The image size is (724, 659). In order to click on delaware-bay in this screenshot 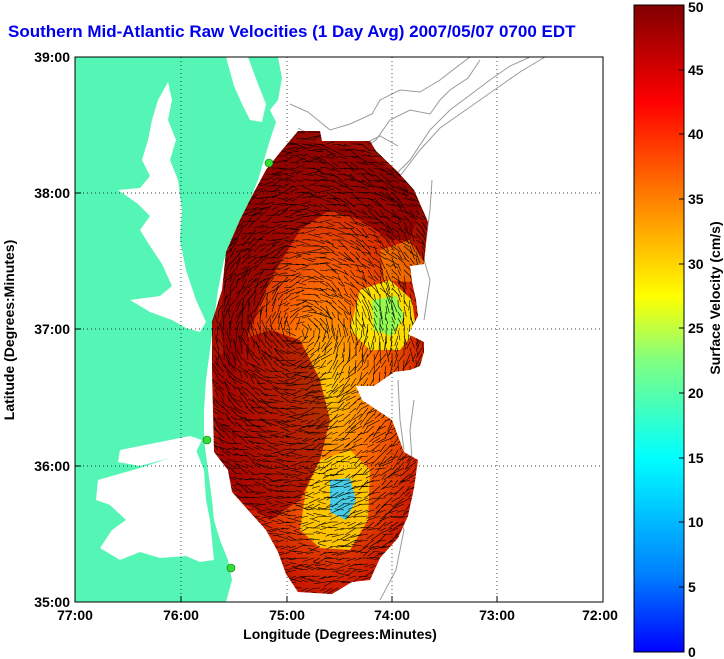, I will do `click(246, 89)`.